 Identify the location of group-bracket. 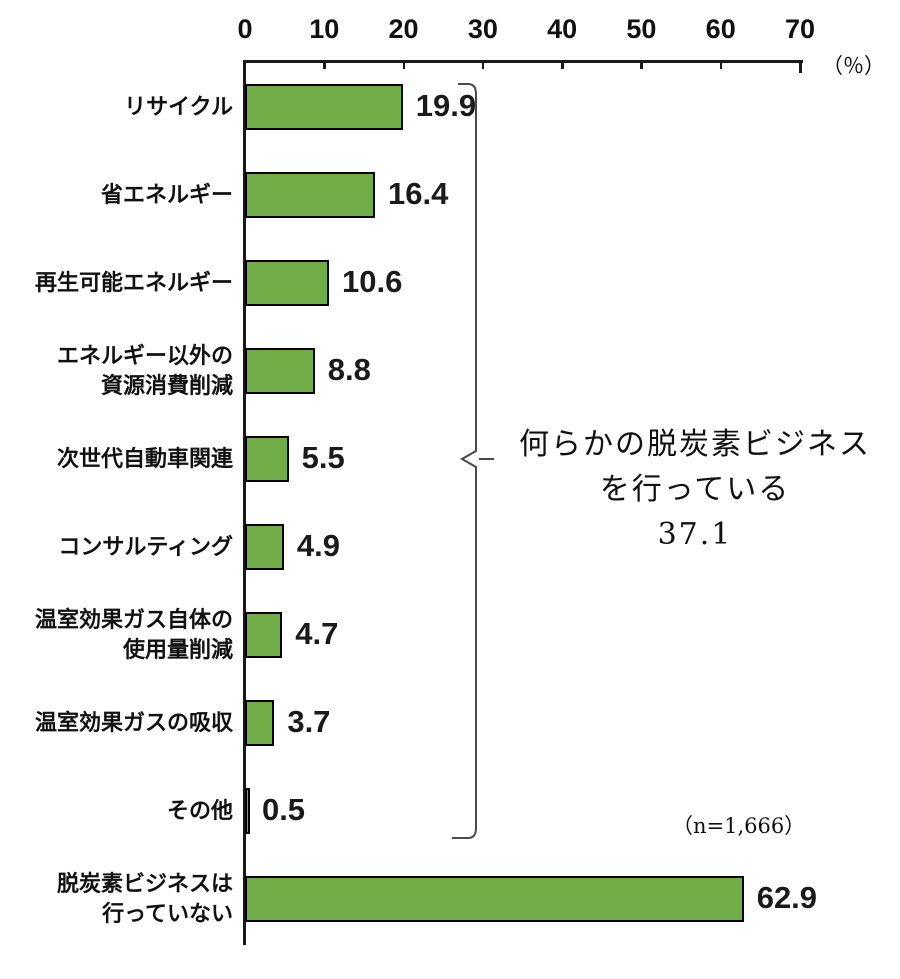
(473, 461).